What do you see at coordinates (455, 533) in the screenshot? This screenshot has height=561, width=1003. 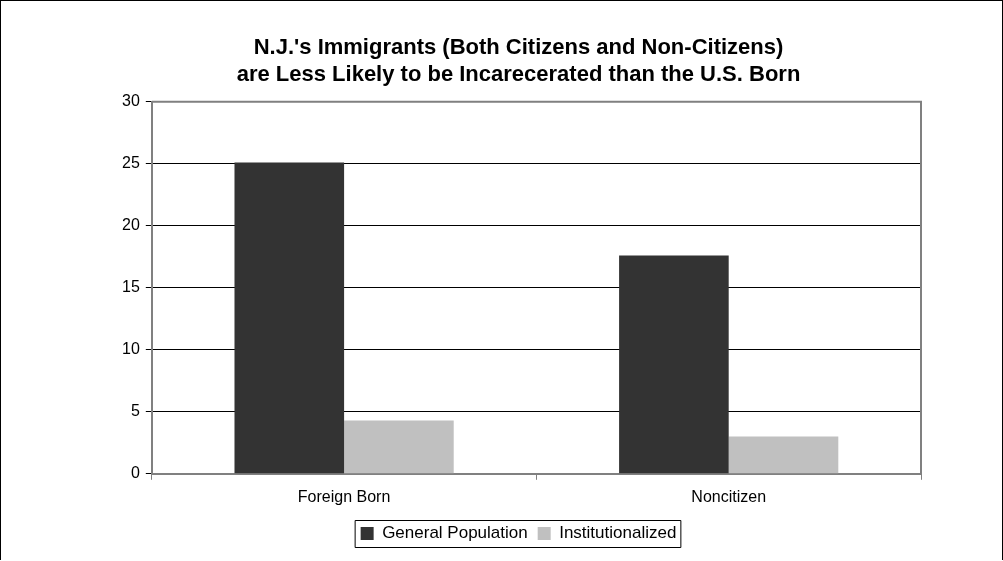 I see `legend-label: General Population` at bounding box center [455, 533].